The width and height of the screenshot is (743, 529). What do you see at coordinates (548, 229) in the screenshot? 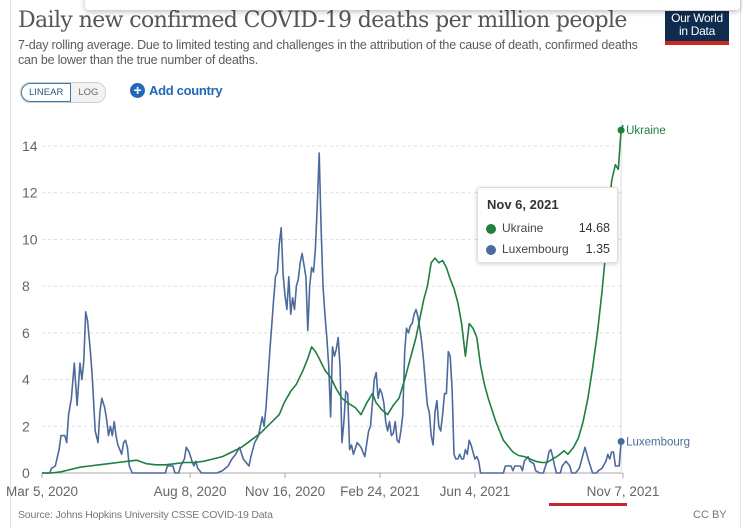
I see `tooltip-row-ukraine: Ukraine 14.68` at bounding box center [548, 229].